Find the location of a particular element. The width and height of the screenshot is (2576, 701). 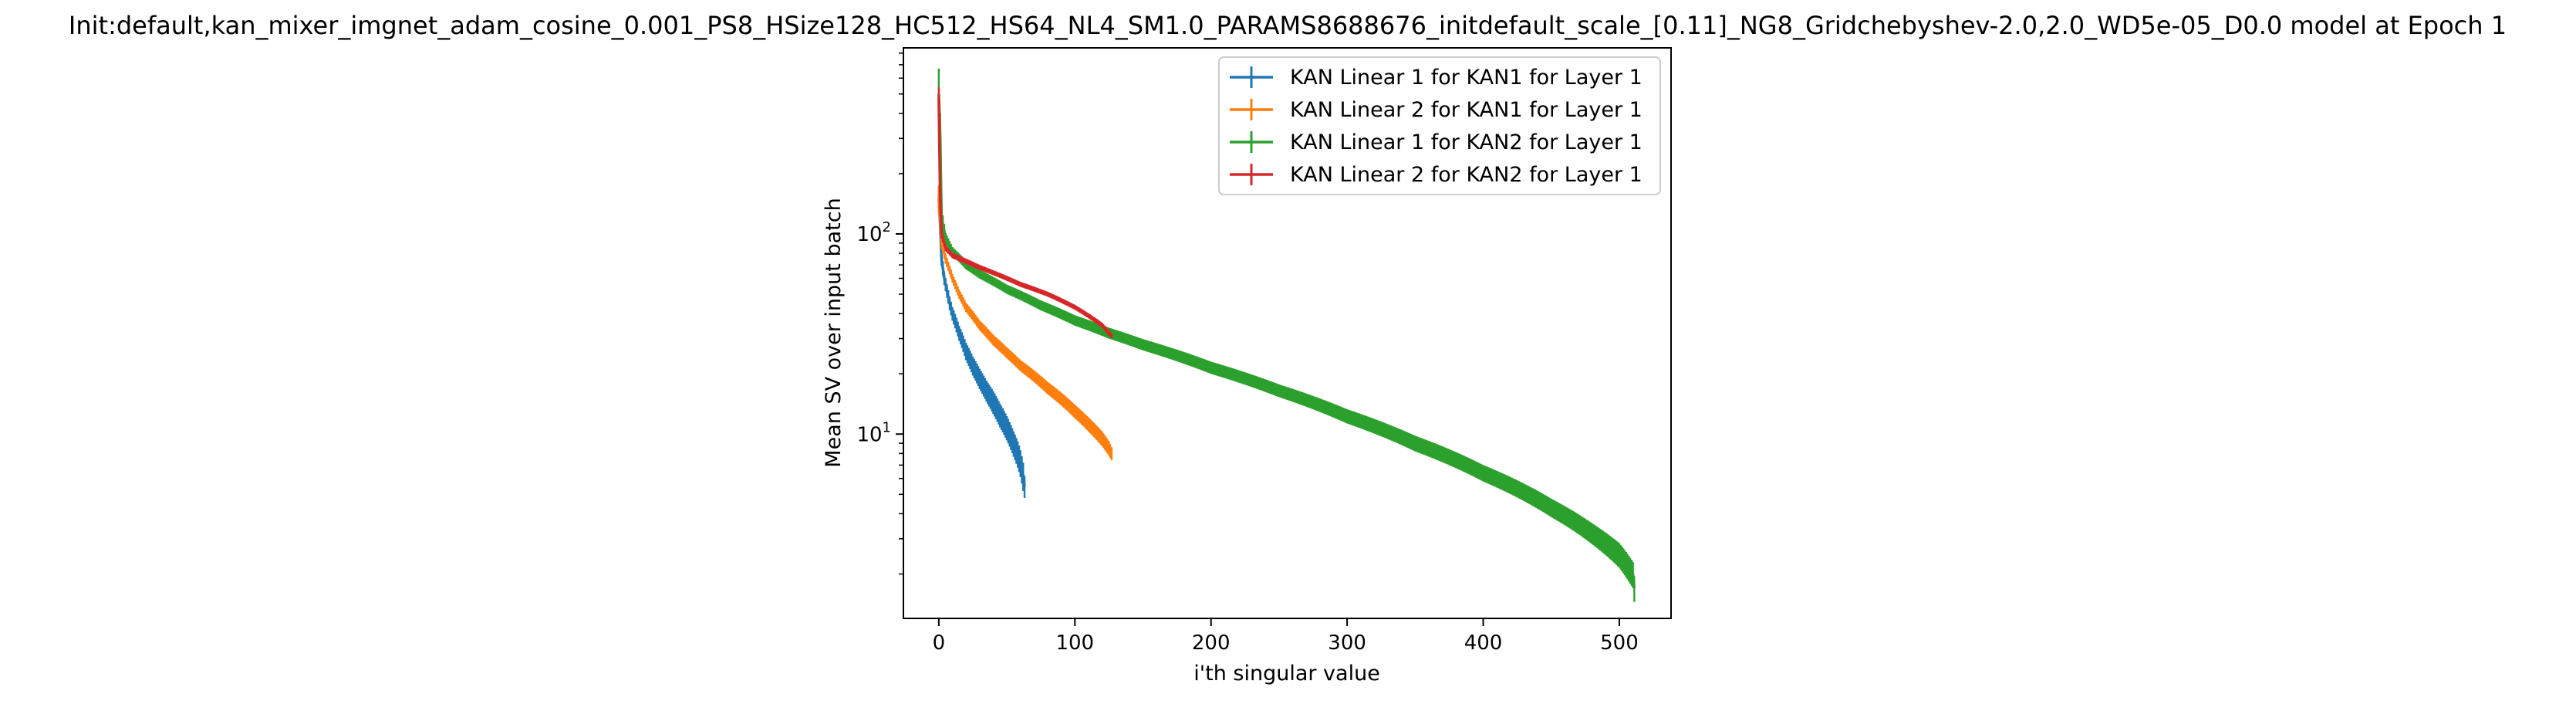

x-tick-label: 400 is located at coordinates (1483, 643).